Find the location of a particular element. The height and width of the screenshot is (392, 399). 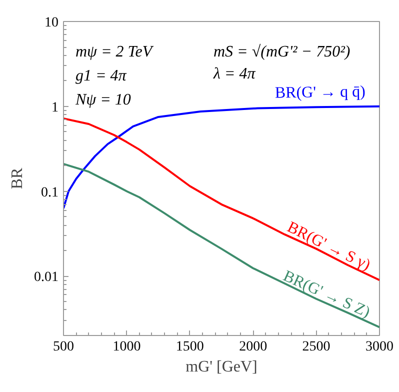

x-tick-label: 1500 is located at coordinates (190, 347).